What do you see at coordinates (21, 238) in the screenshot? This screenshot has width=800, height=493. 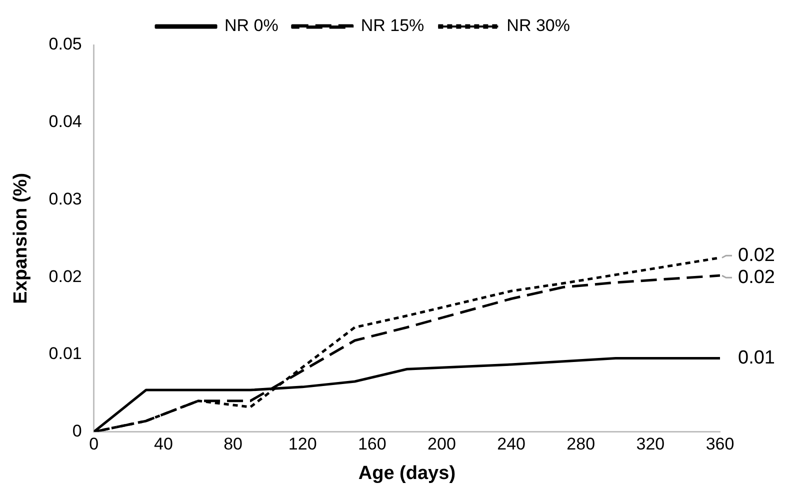 I see `y-axis-title: Expansion (%)` at bounding box center [21, 238].